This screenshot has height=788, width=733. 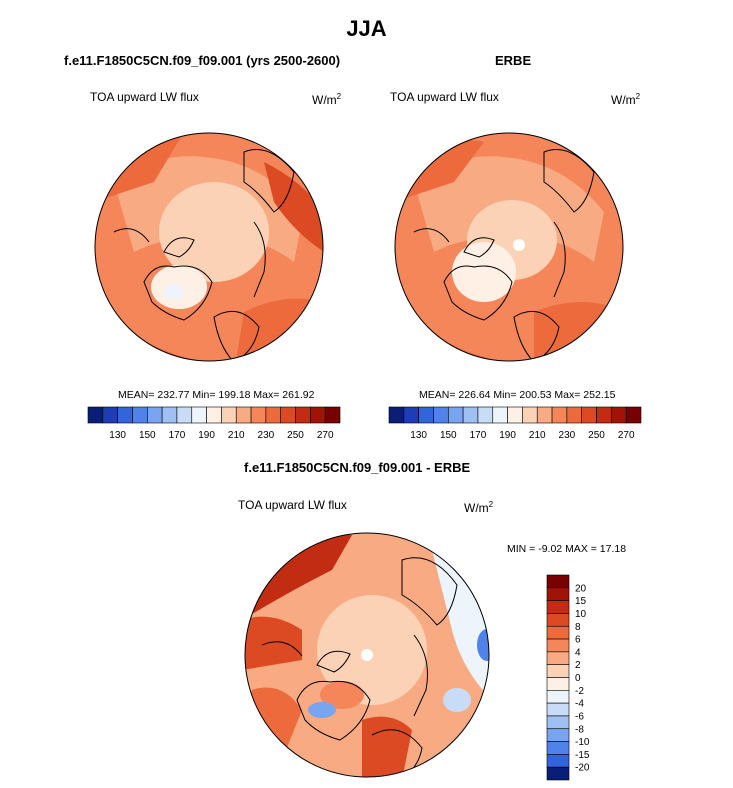 What do you see at coordinates (579, 716) in the screenshot?
I see `colorbar-tick-label: -6` at bounding box center [579, 716].